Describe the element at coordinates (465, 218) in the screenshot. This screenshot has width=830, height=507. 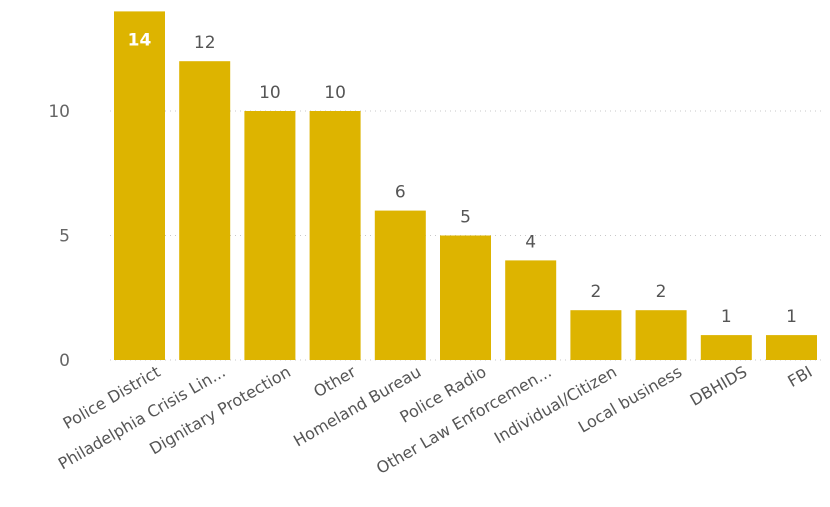
I see `data-label: 5` at that location.